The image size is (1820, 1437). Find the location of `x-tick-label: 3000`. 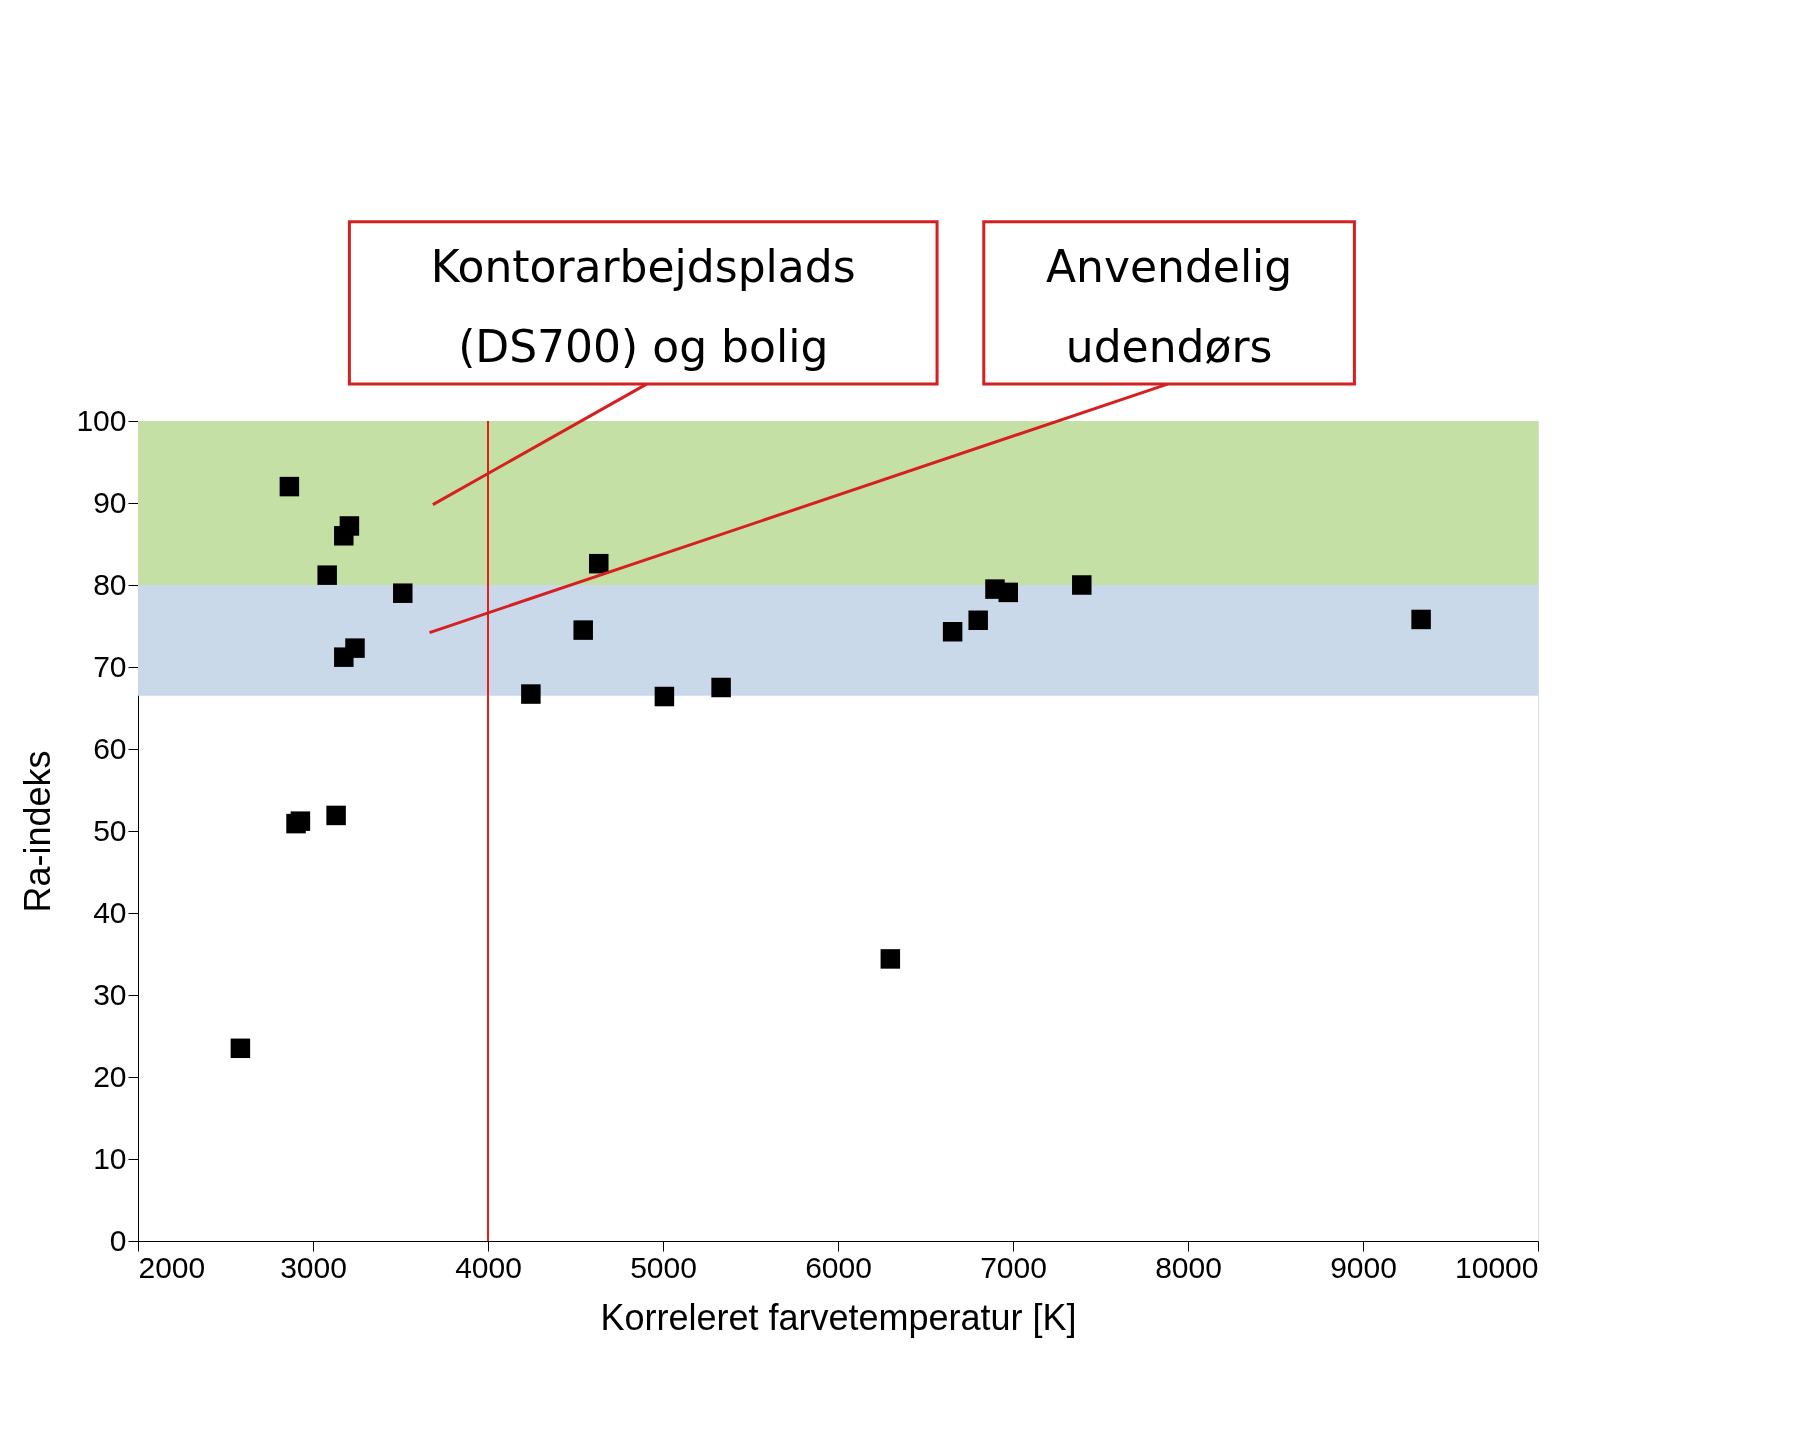

x-tick-label: 3000 is located at coordinates (313, 1267).